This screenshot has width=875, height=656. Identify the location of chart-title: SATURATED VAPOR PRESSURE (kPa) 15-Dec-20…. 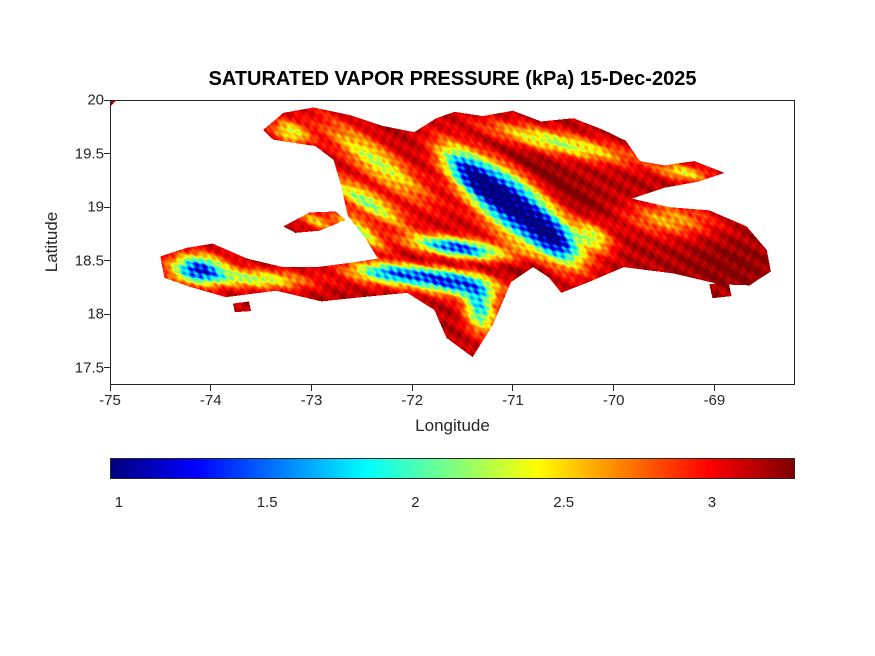
(452, 79).